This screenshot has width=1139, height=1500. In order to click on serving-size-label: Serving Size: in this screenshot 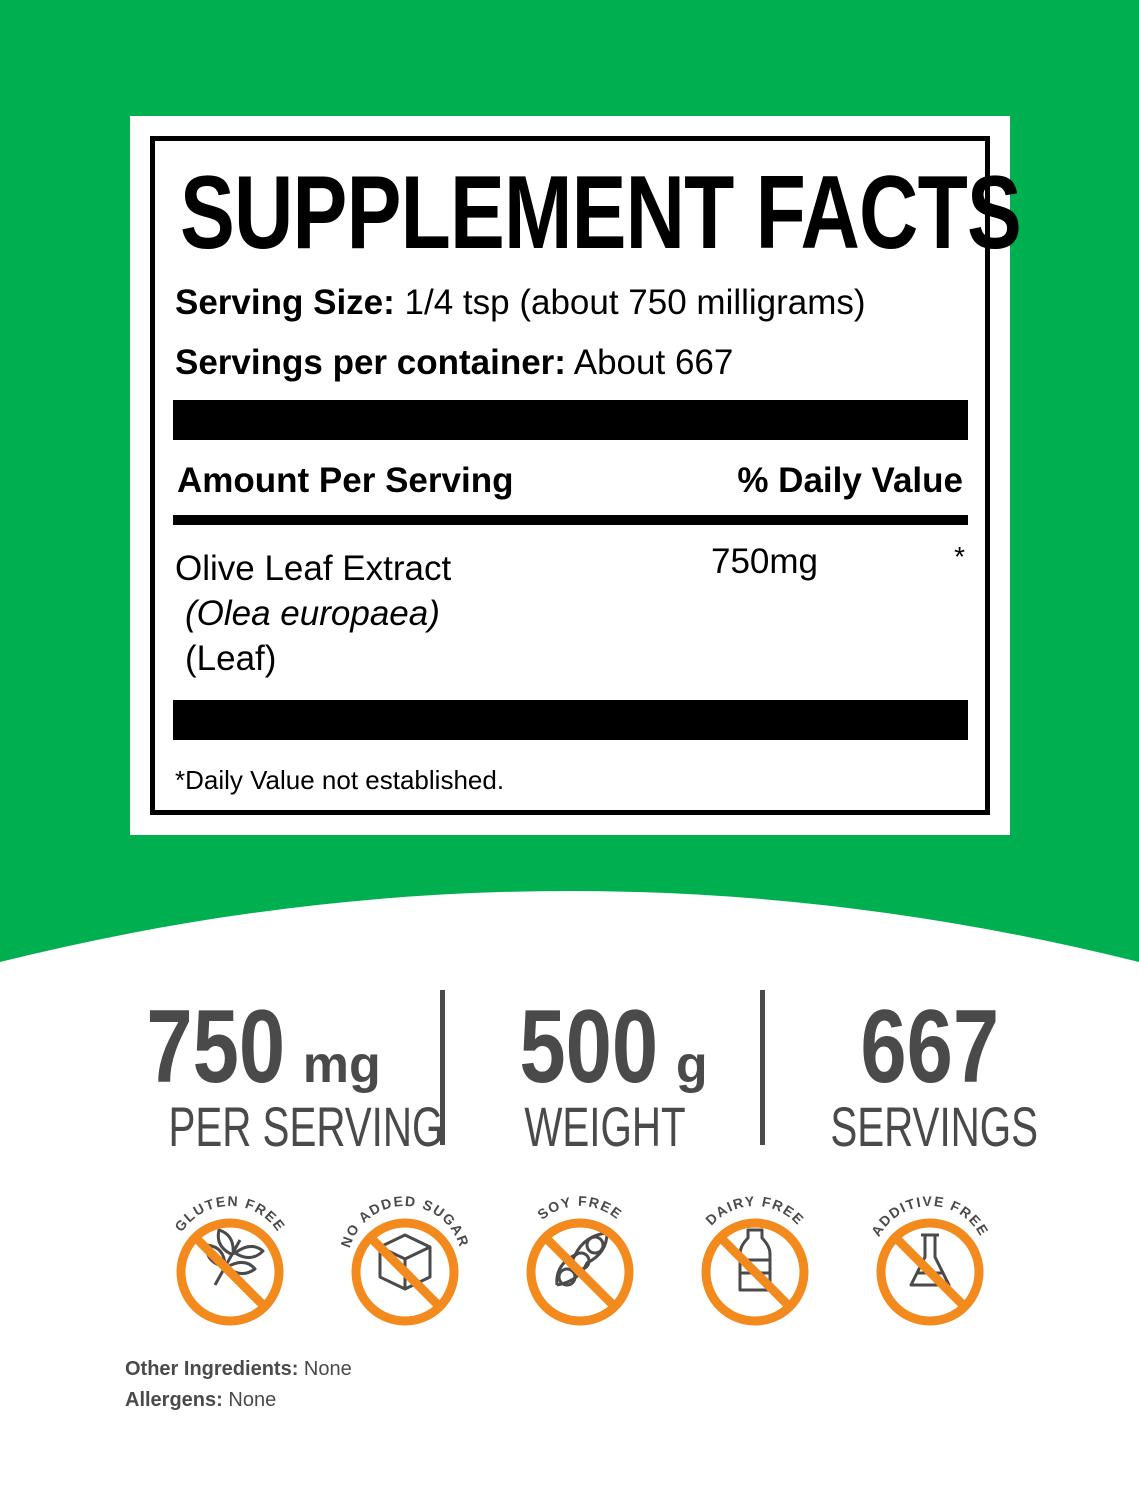, I will do `click(285, 302)`.